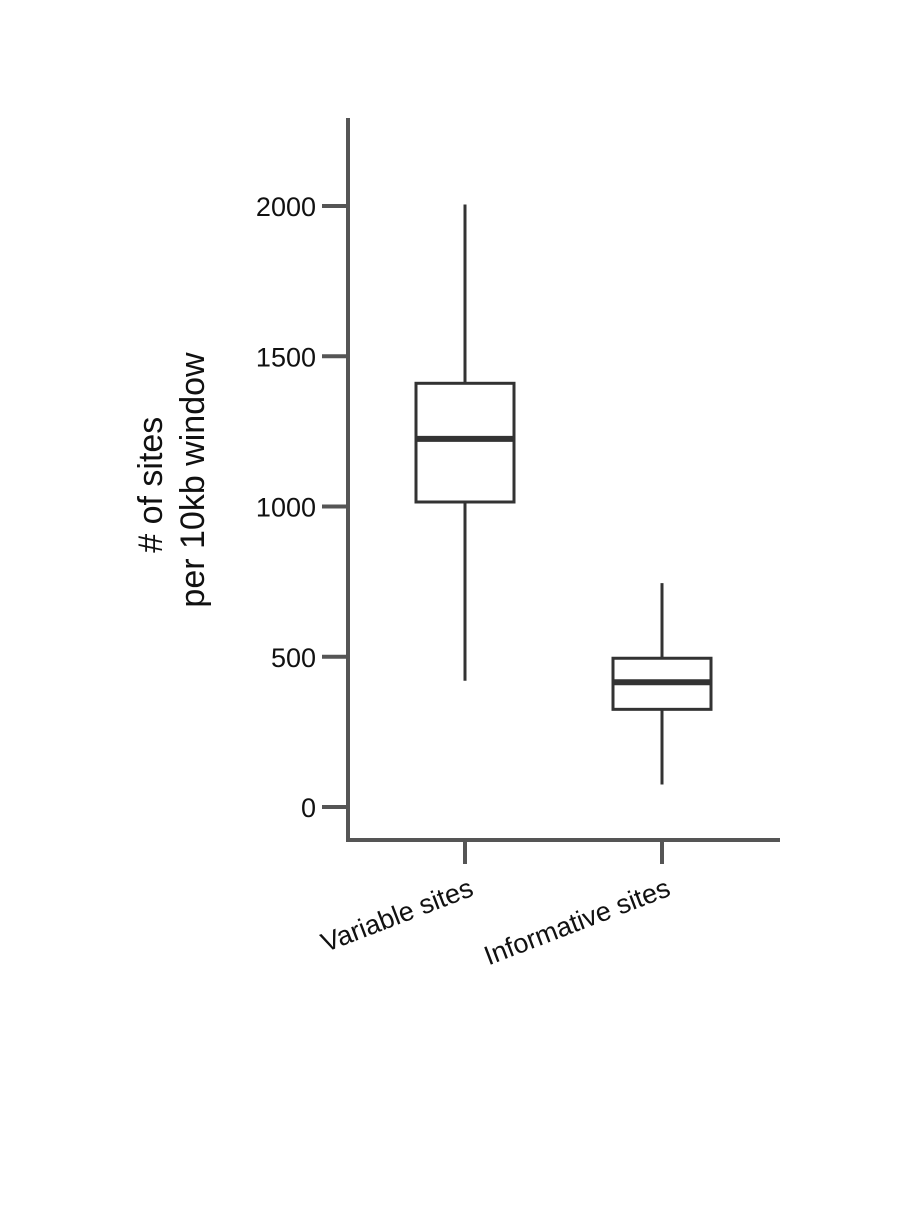 Image resolution: width=900 pixels, height=1205 pixels. What do you see at coordinates (308, 808) in the screenshot?
I see `y-tick-label: 0` at bounding box center [308, 808].